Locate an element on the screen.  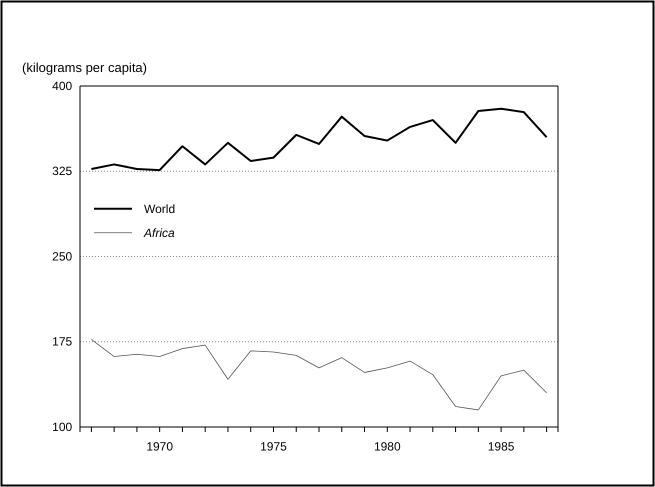
legend-label: Africa is located at coordinates (159, 233).